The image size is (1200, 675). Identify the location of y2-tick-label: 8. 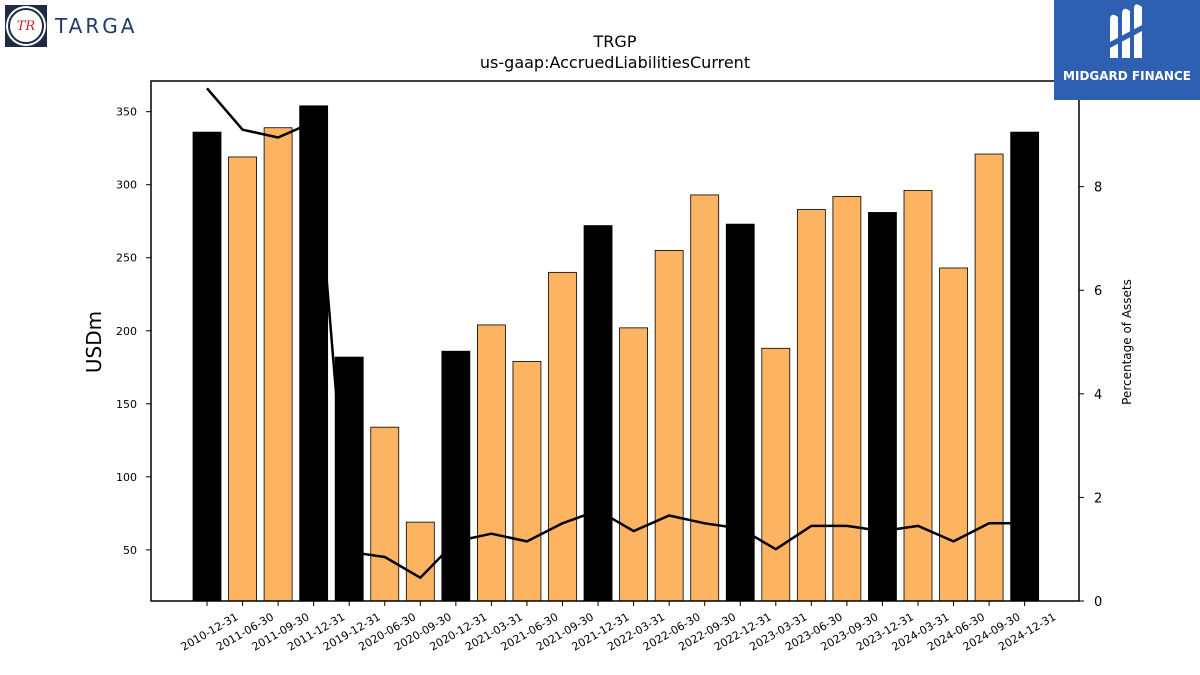
(1098, 188).